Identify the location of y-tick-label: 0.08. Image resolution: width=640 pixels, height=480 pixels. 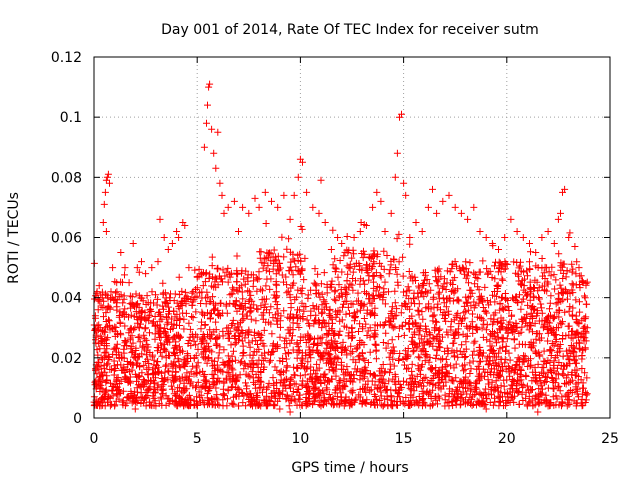
(66, 178).